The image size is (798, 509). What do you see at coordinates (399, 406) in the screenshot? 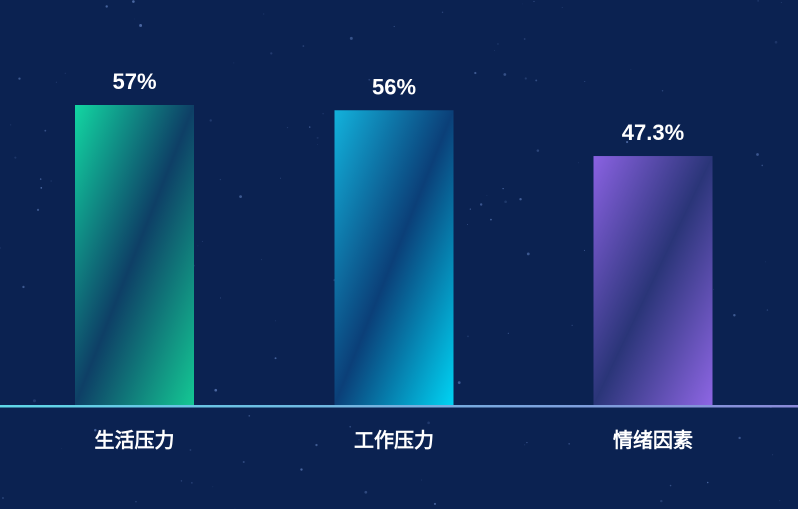
I see `x-axis-baseline` at bounding box center [399, 406].